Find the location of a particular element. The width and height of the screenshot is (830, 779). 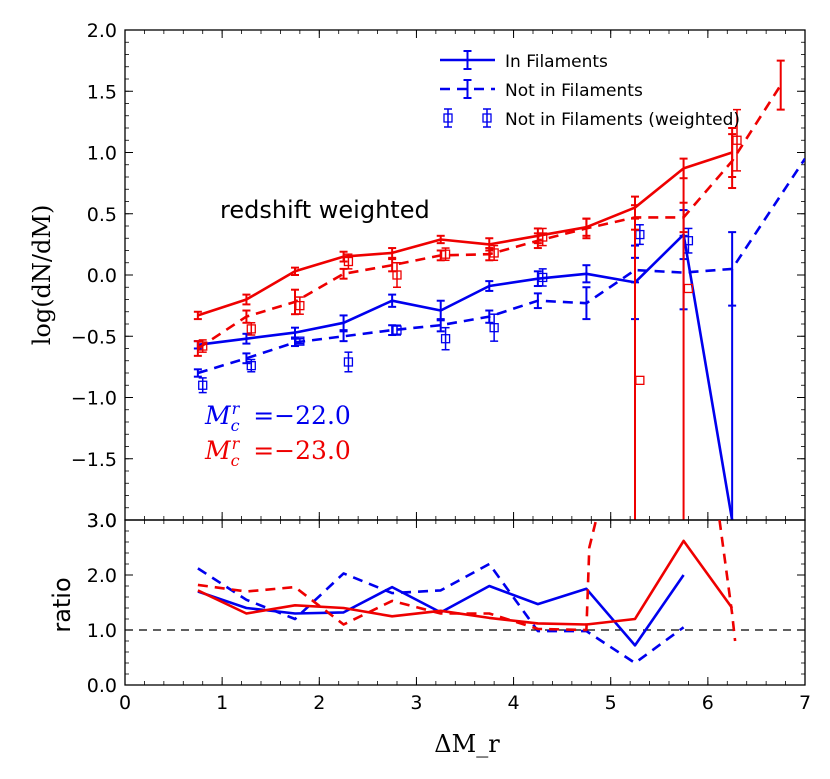

x-tick-label: 0 is located at coordinates (125, 703).